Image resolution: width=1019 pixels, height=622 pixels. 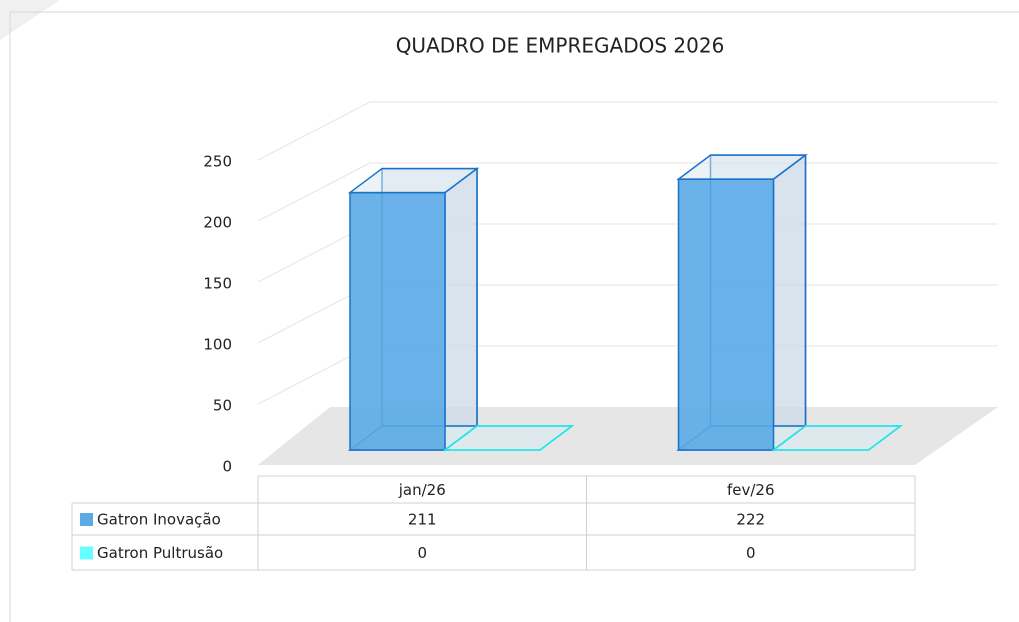 What do you see at coordinates (217, 345) in the screenshot?
I see `y-tick-label: 100` at bounding box center [217, 345].